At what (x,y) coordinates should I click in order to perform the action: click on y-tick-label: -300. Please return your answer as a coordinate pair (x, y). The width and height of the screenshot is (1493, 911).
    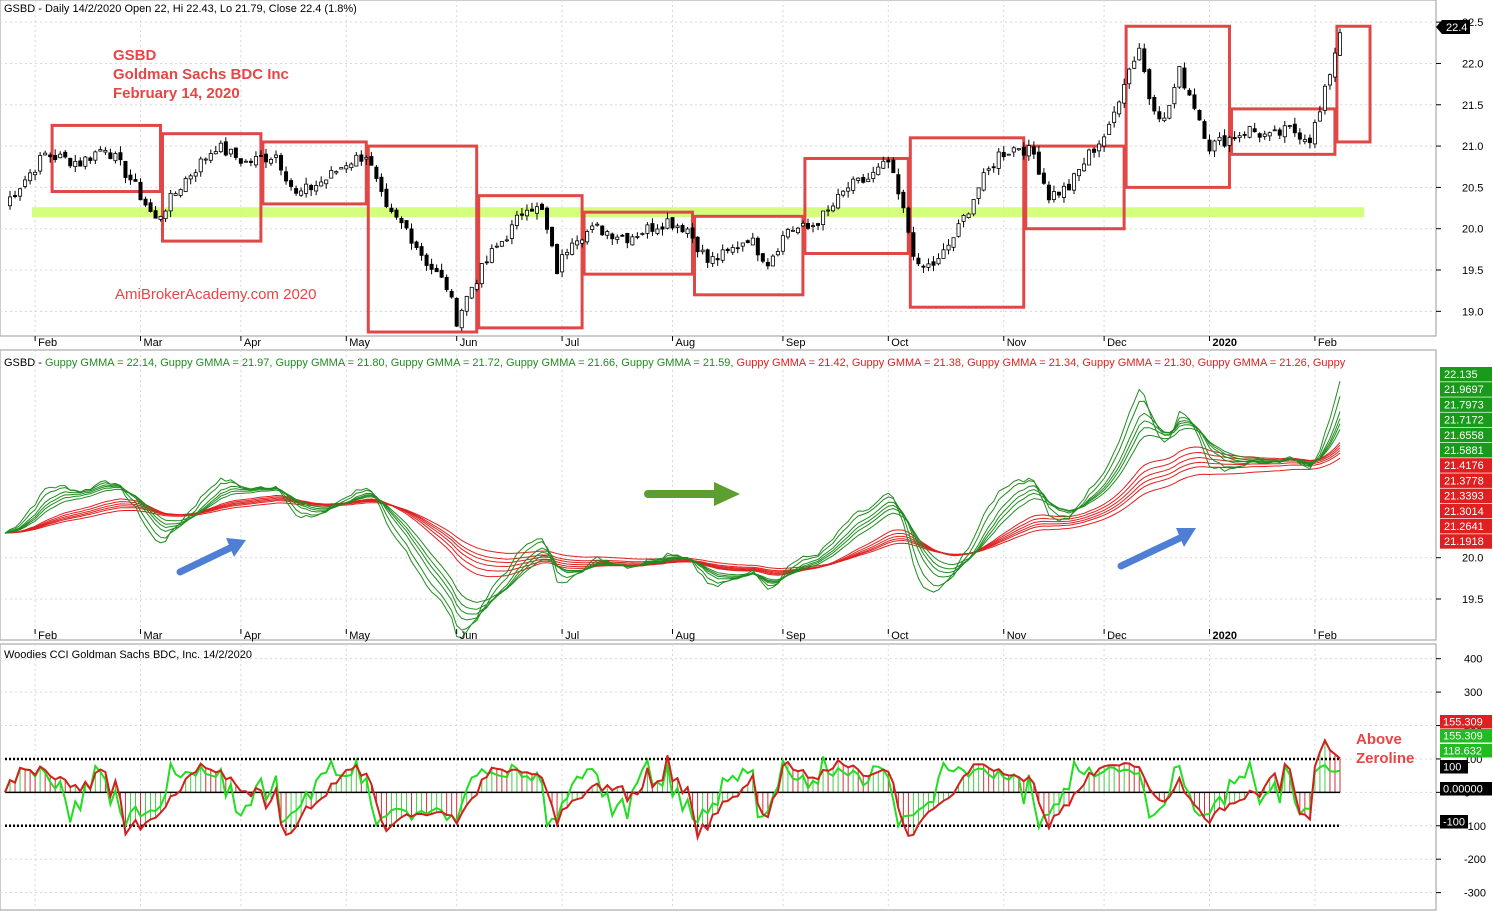
    Looking at the image, I should click on (1475, 894).